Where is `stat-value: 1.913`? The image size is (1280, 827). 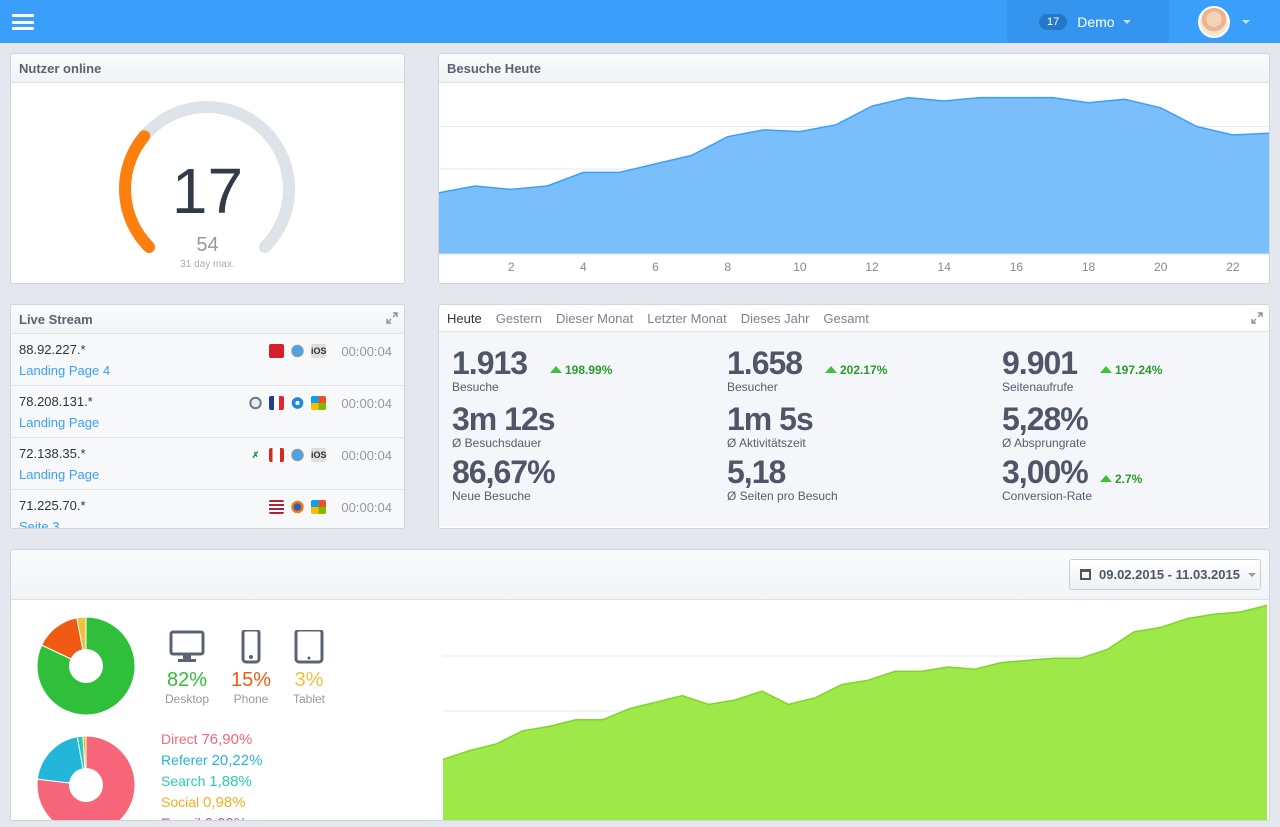
stat-value: 1.913 is located at coordinates (490, 363).